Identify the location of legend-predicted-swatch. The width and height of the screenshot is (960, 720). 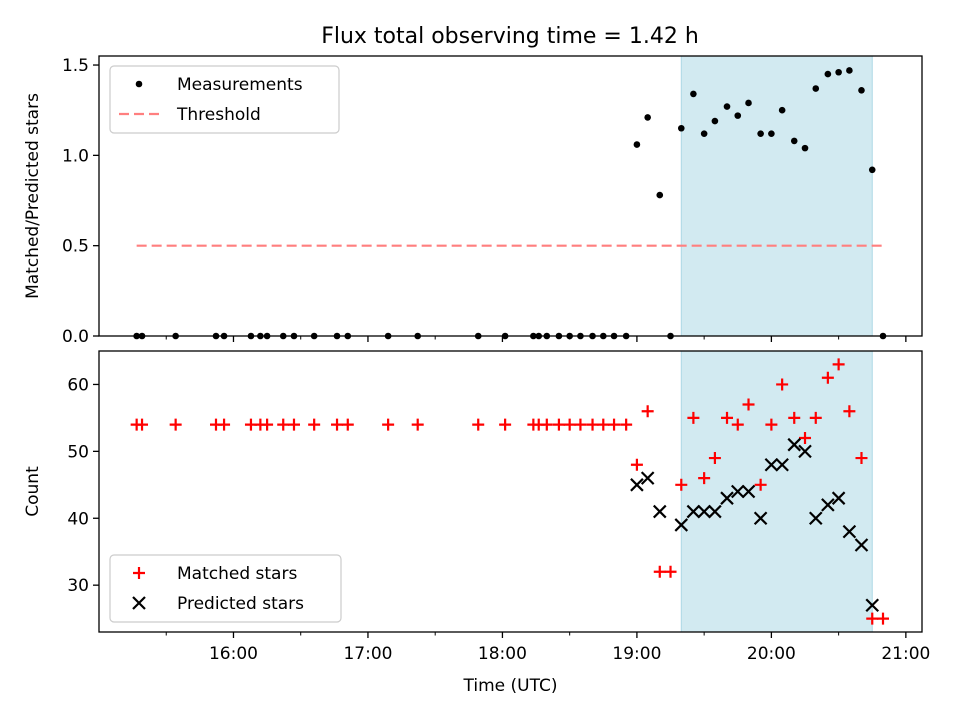
(139, 603).